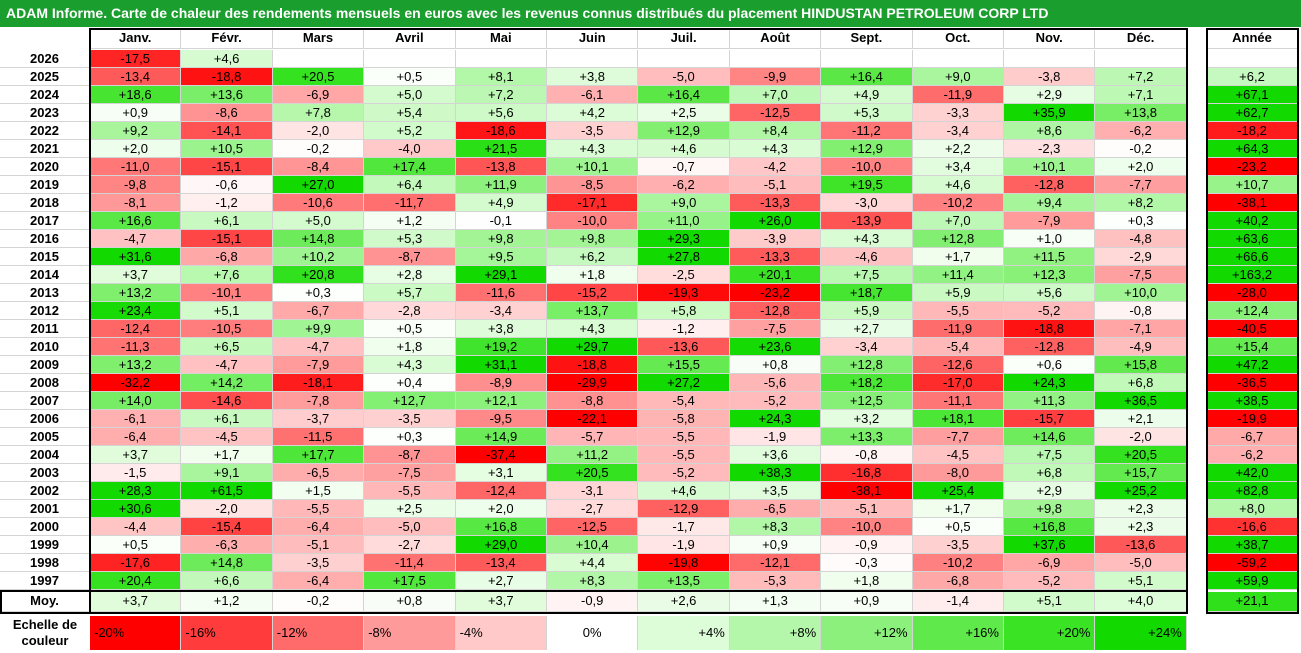 The height and width of the screenshot is (653, 1301). Describe the element at coordinates (318, 527) in the screenshot. I see `heatmap-cell: -6,4` at that location.